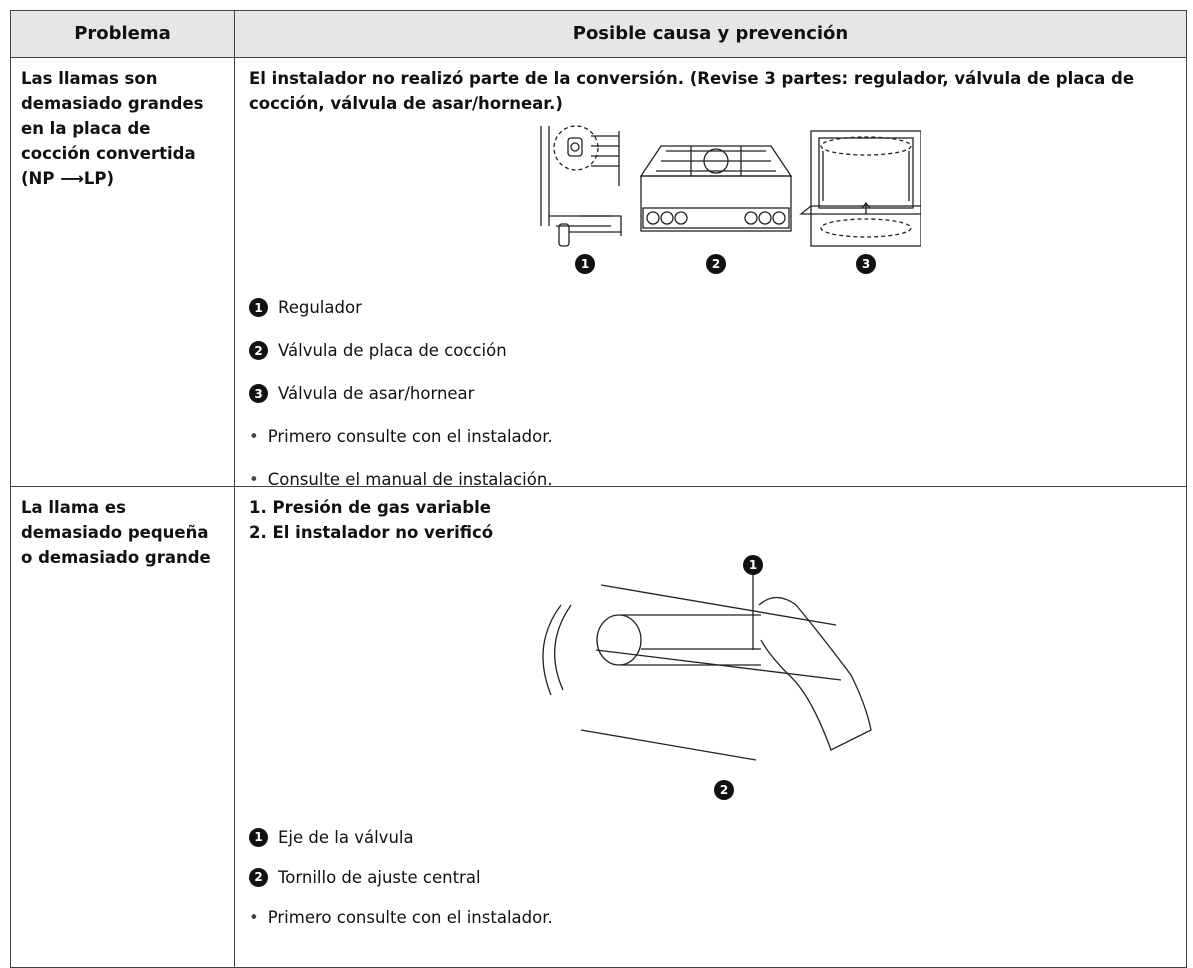 This screenshot has height=968, width=1193. What do you see at coordinates (710, 350) in the screenshot?
I see `legend-item: 2 Válvula de placa de cocción` at bounding box center [710, 350].